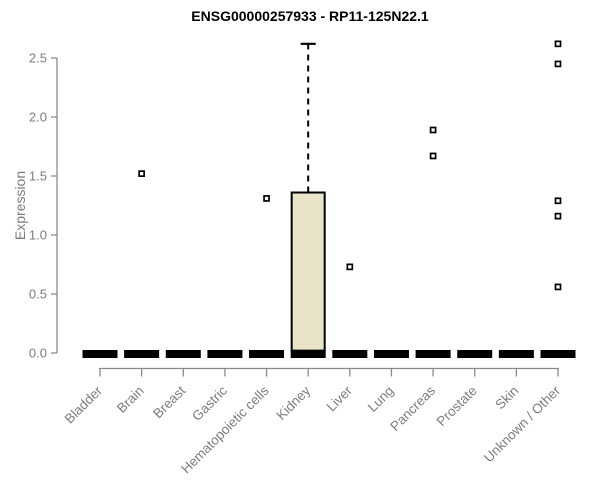  Describe the element at coordinates (38, 353) in the screenshot. I see `y-tick-label: 0.0` at that location.